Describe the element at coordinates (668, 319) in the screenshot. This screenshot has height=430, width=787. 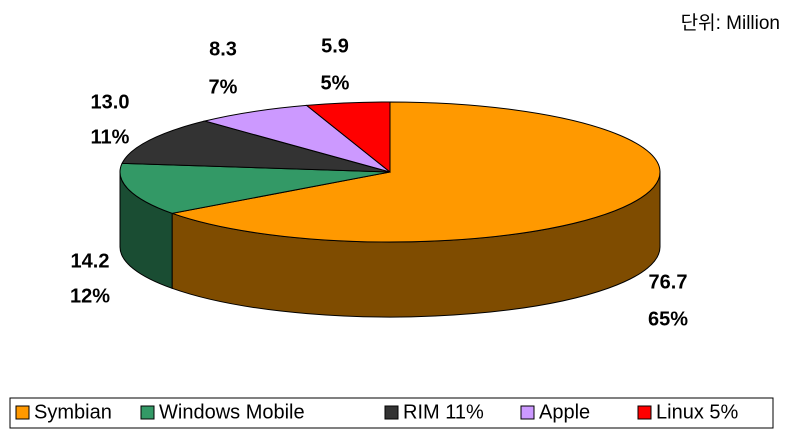
I see `percent-label: 65%` at that location.